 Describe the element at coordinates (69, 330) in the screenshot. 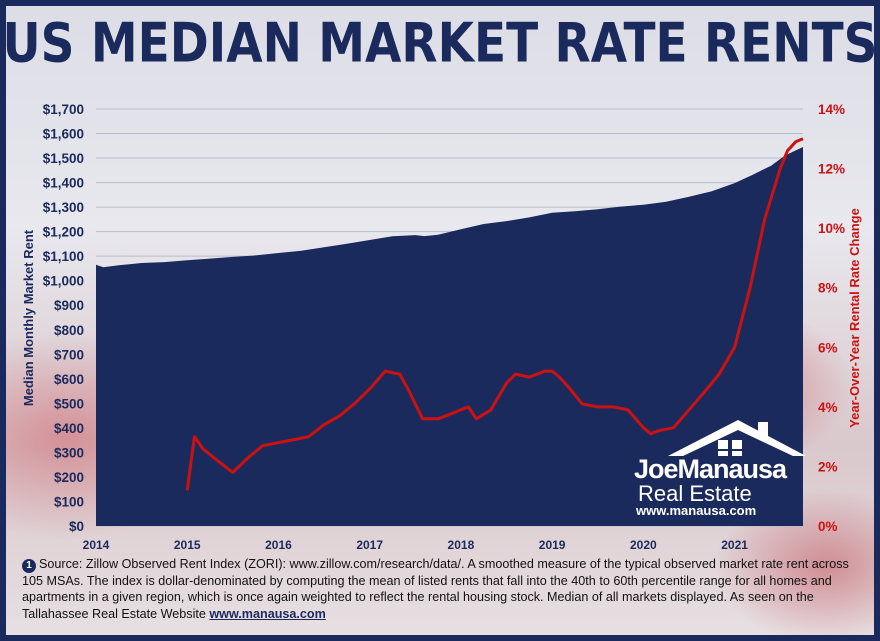

I see `y-left-tick-label: $800` at that location.